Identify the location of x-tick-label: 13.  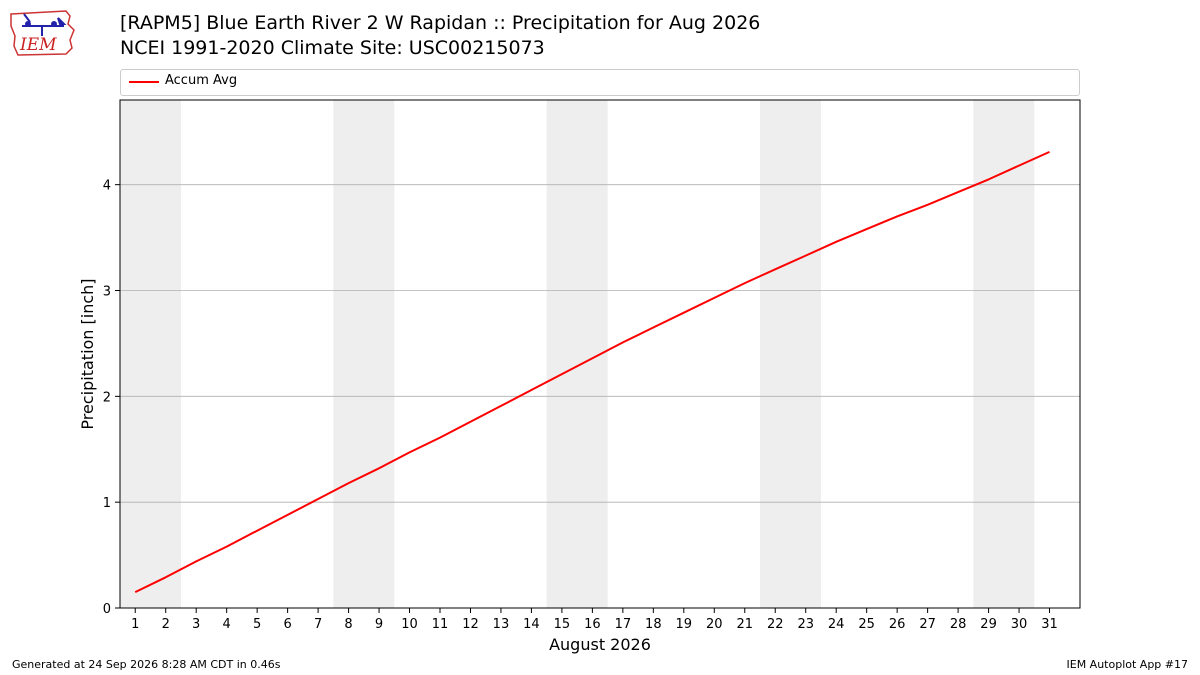
(501, 624).